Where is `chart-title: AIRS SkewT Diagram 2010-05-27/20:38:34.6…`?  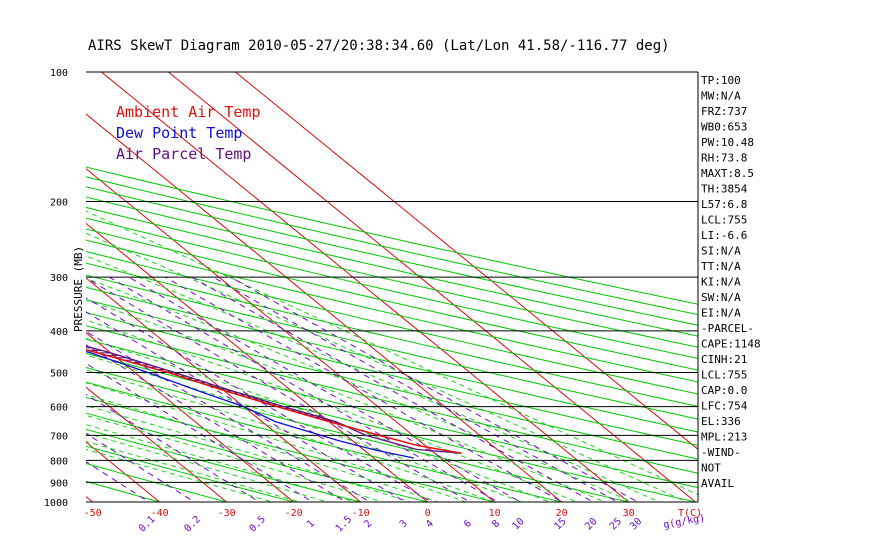
chart-title: AIRS SkewT Diagram 2010-05-27/20:38:34.6… is located at coordinates (379, 46).